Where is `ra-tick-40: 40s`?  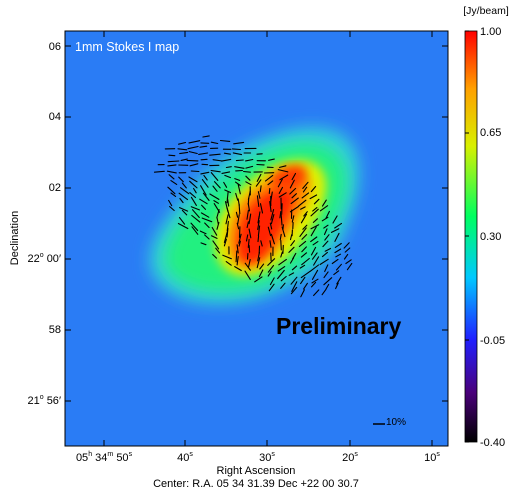
ra-tick-40: 40s is located at coordinates (185, 457).